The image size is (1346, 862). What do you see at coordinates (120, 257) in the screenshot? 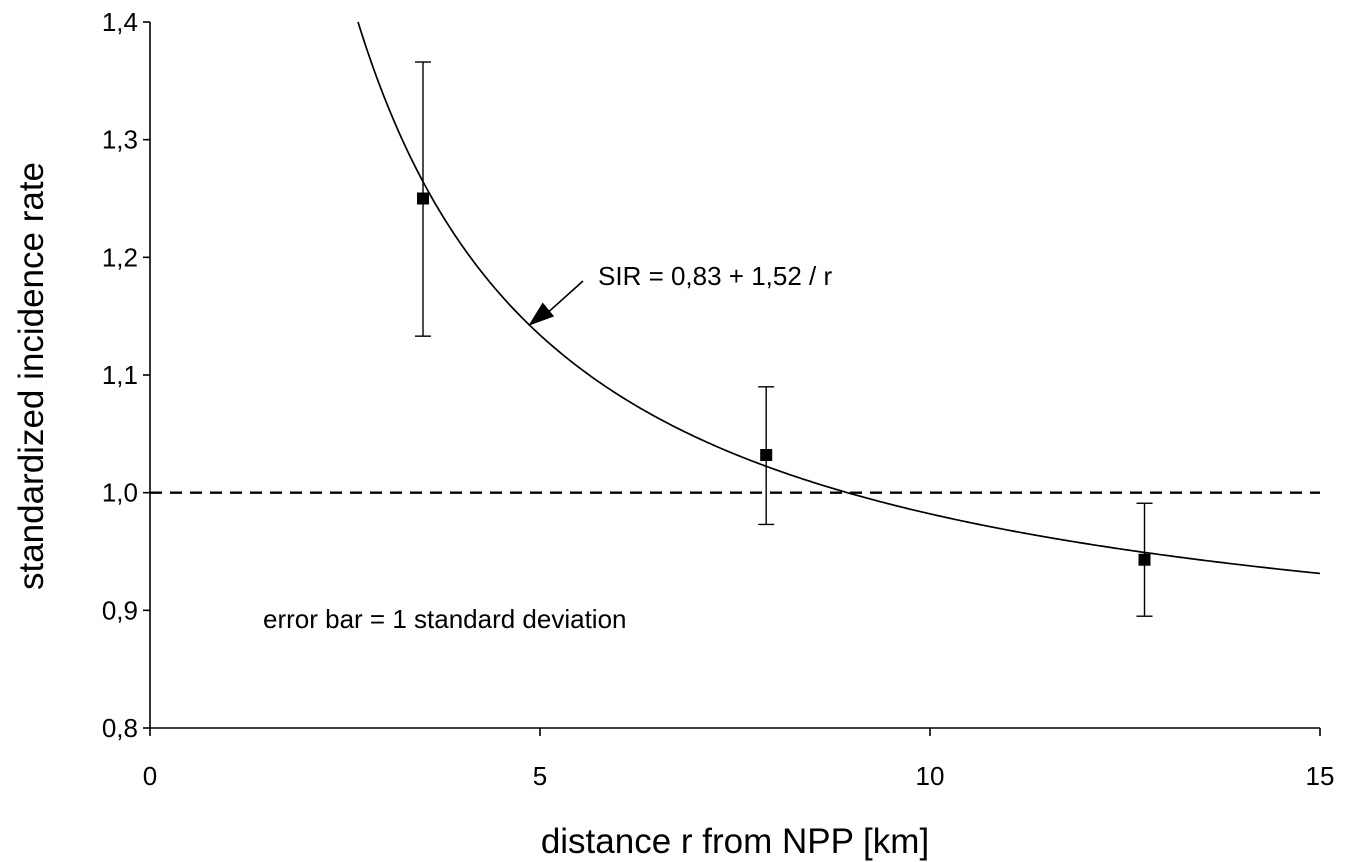
I see `y-tick-label: 1,2` at bounding box center [120, 257].